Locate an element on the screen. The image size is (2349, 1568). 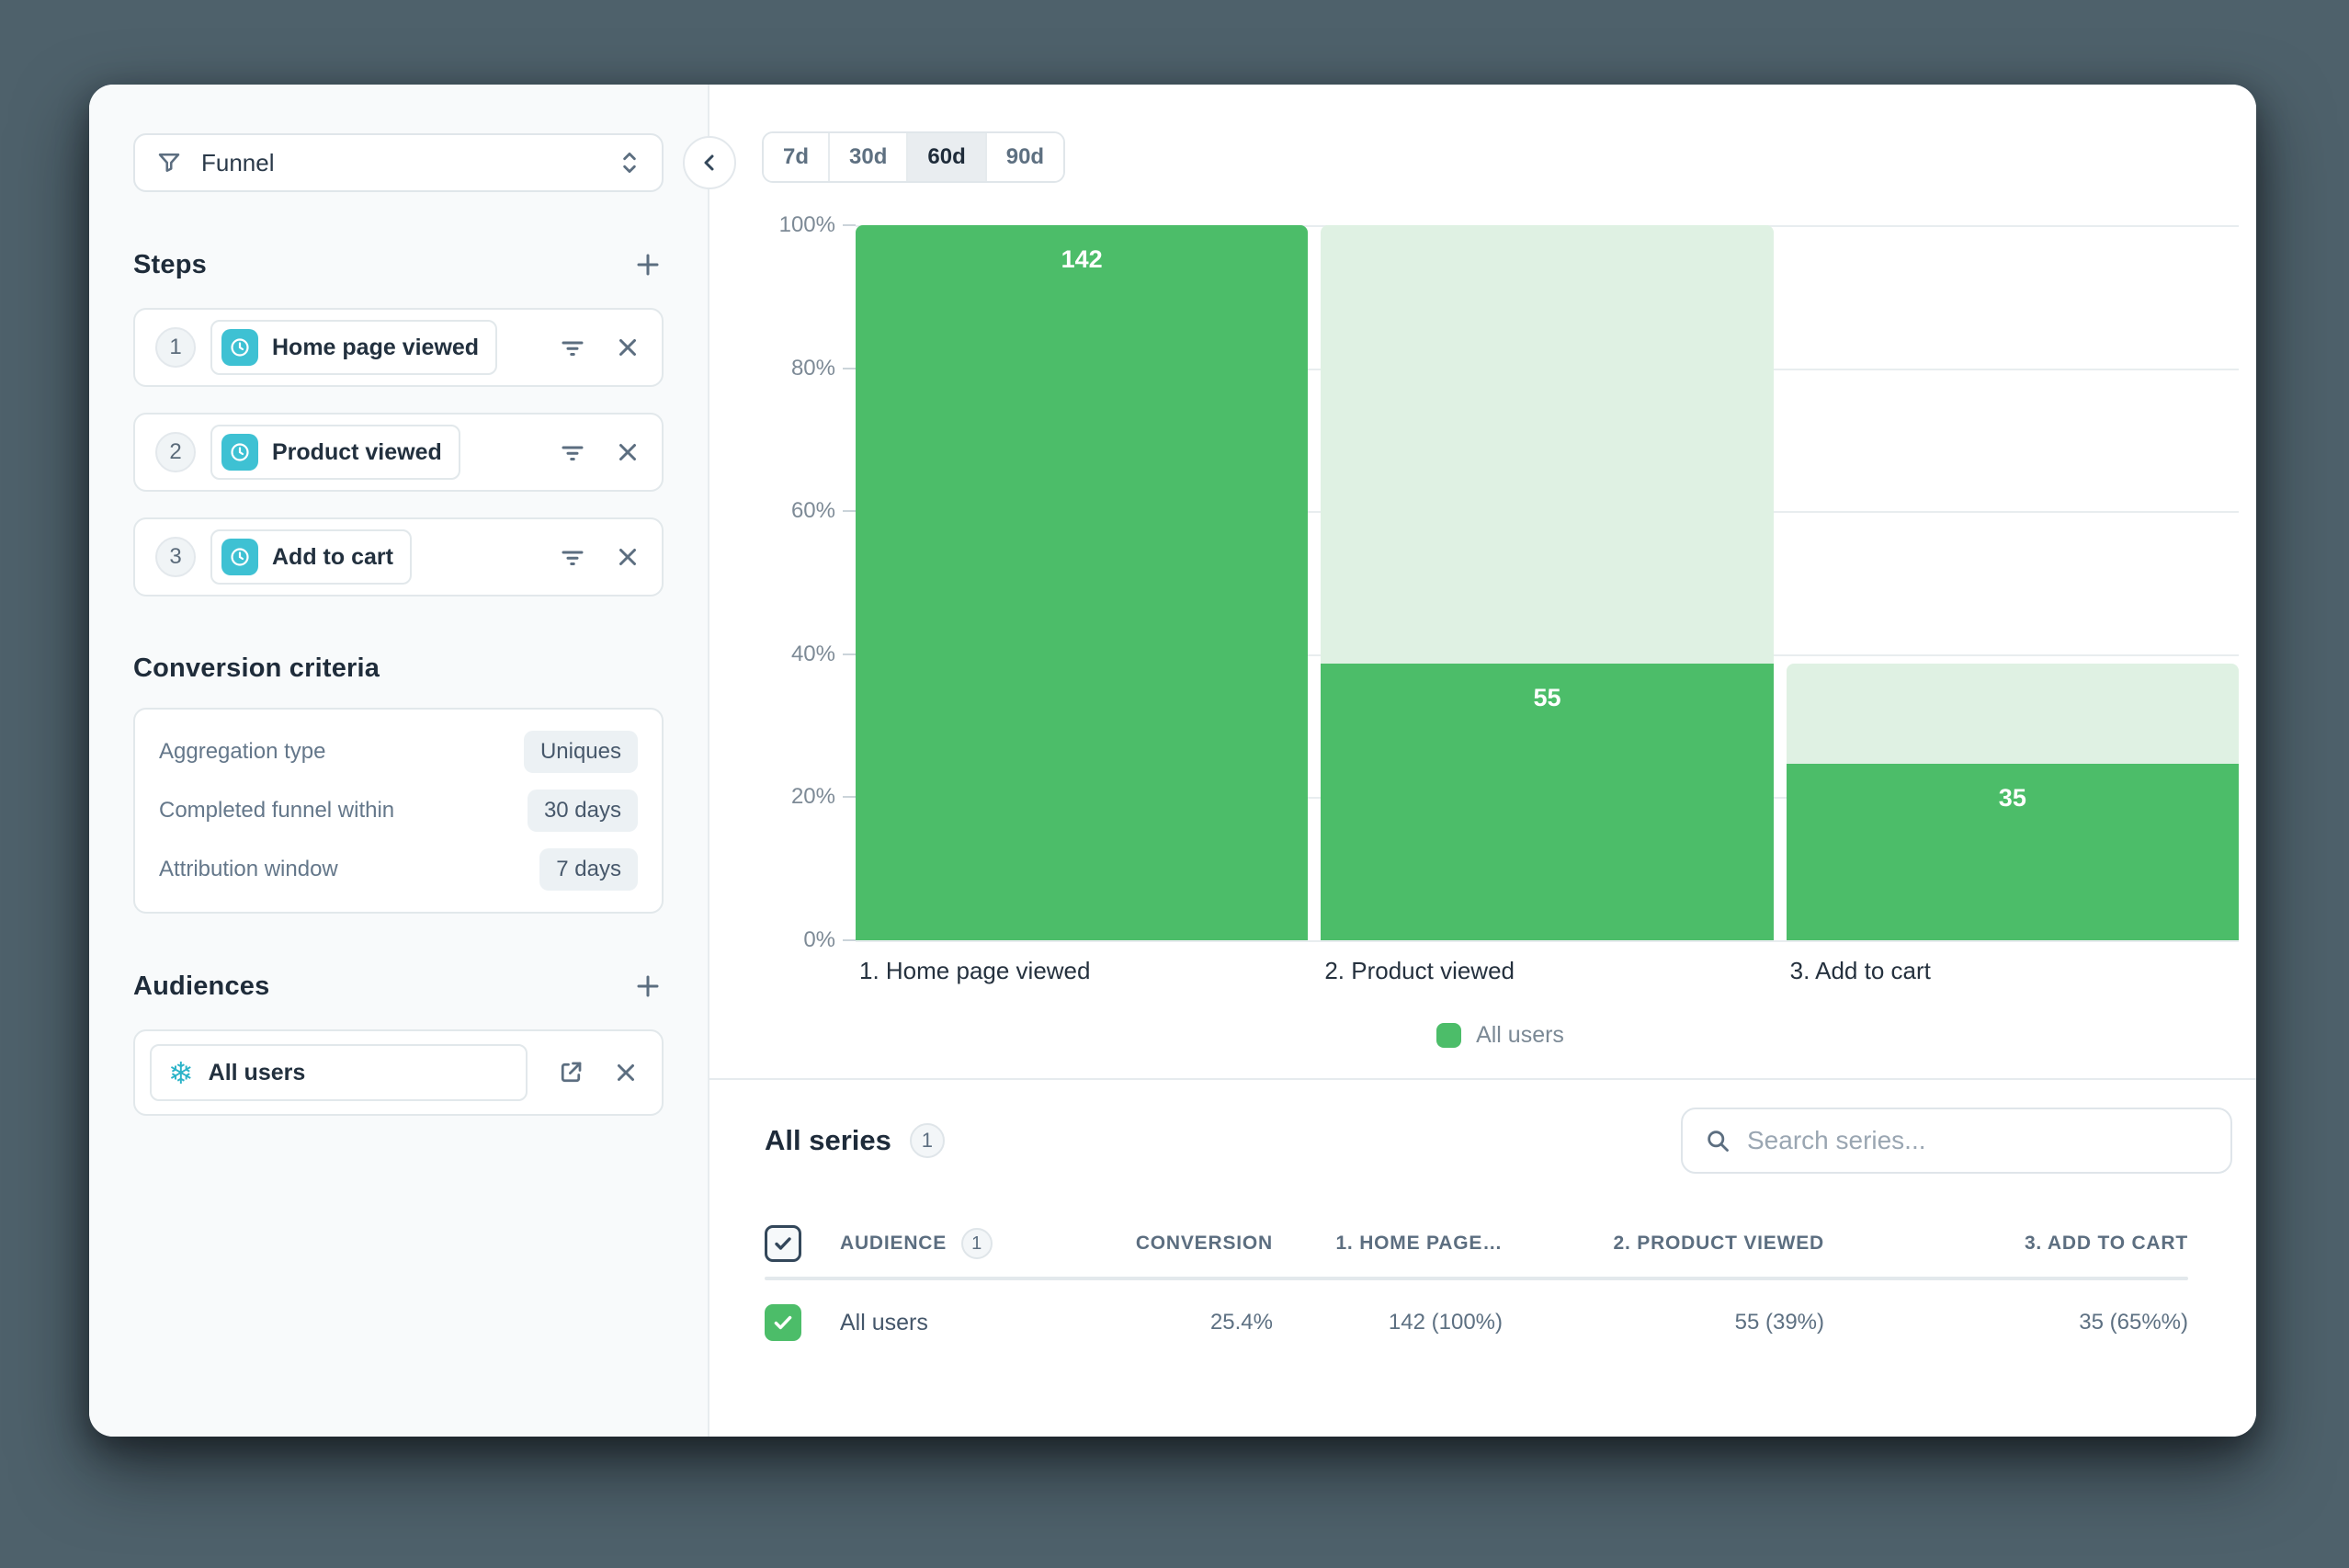
step-row-3: 3 Add to cart is located at coordinates (399, 557).